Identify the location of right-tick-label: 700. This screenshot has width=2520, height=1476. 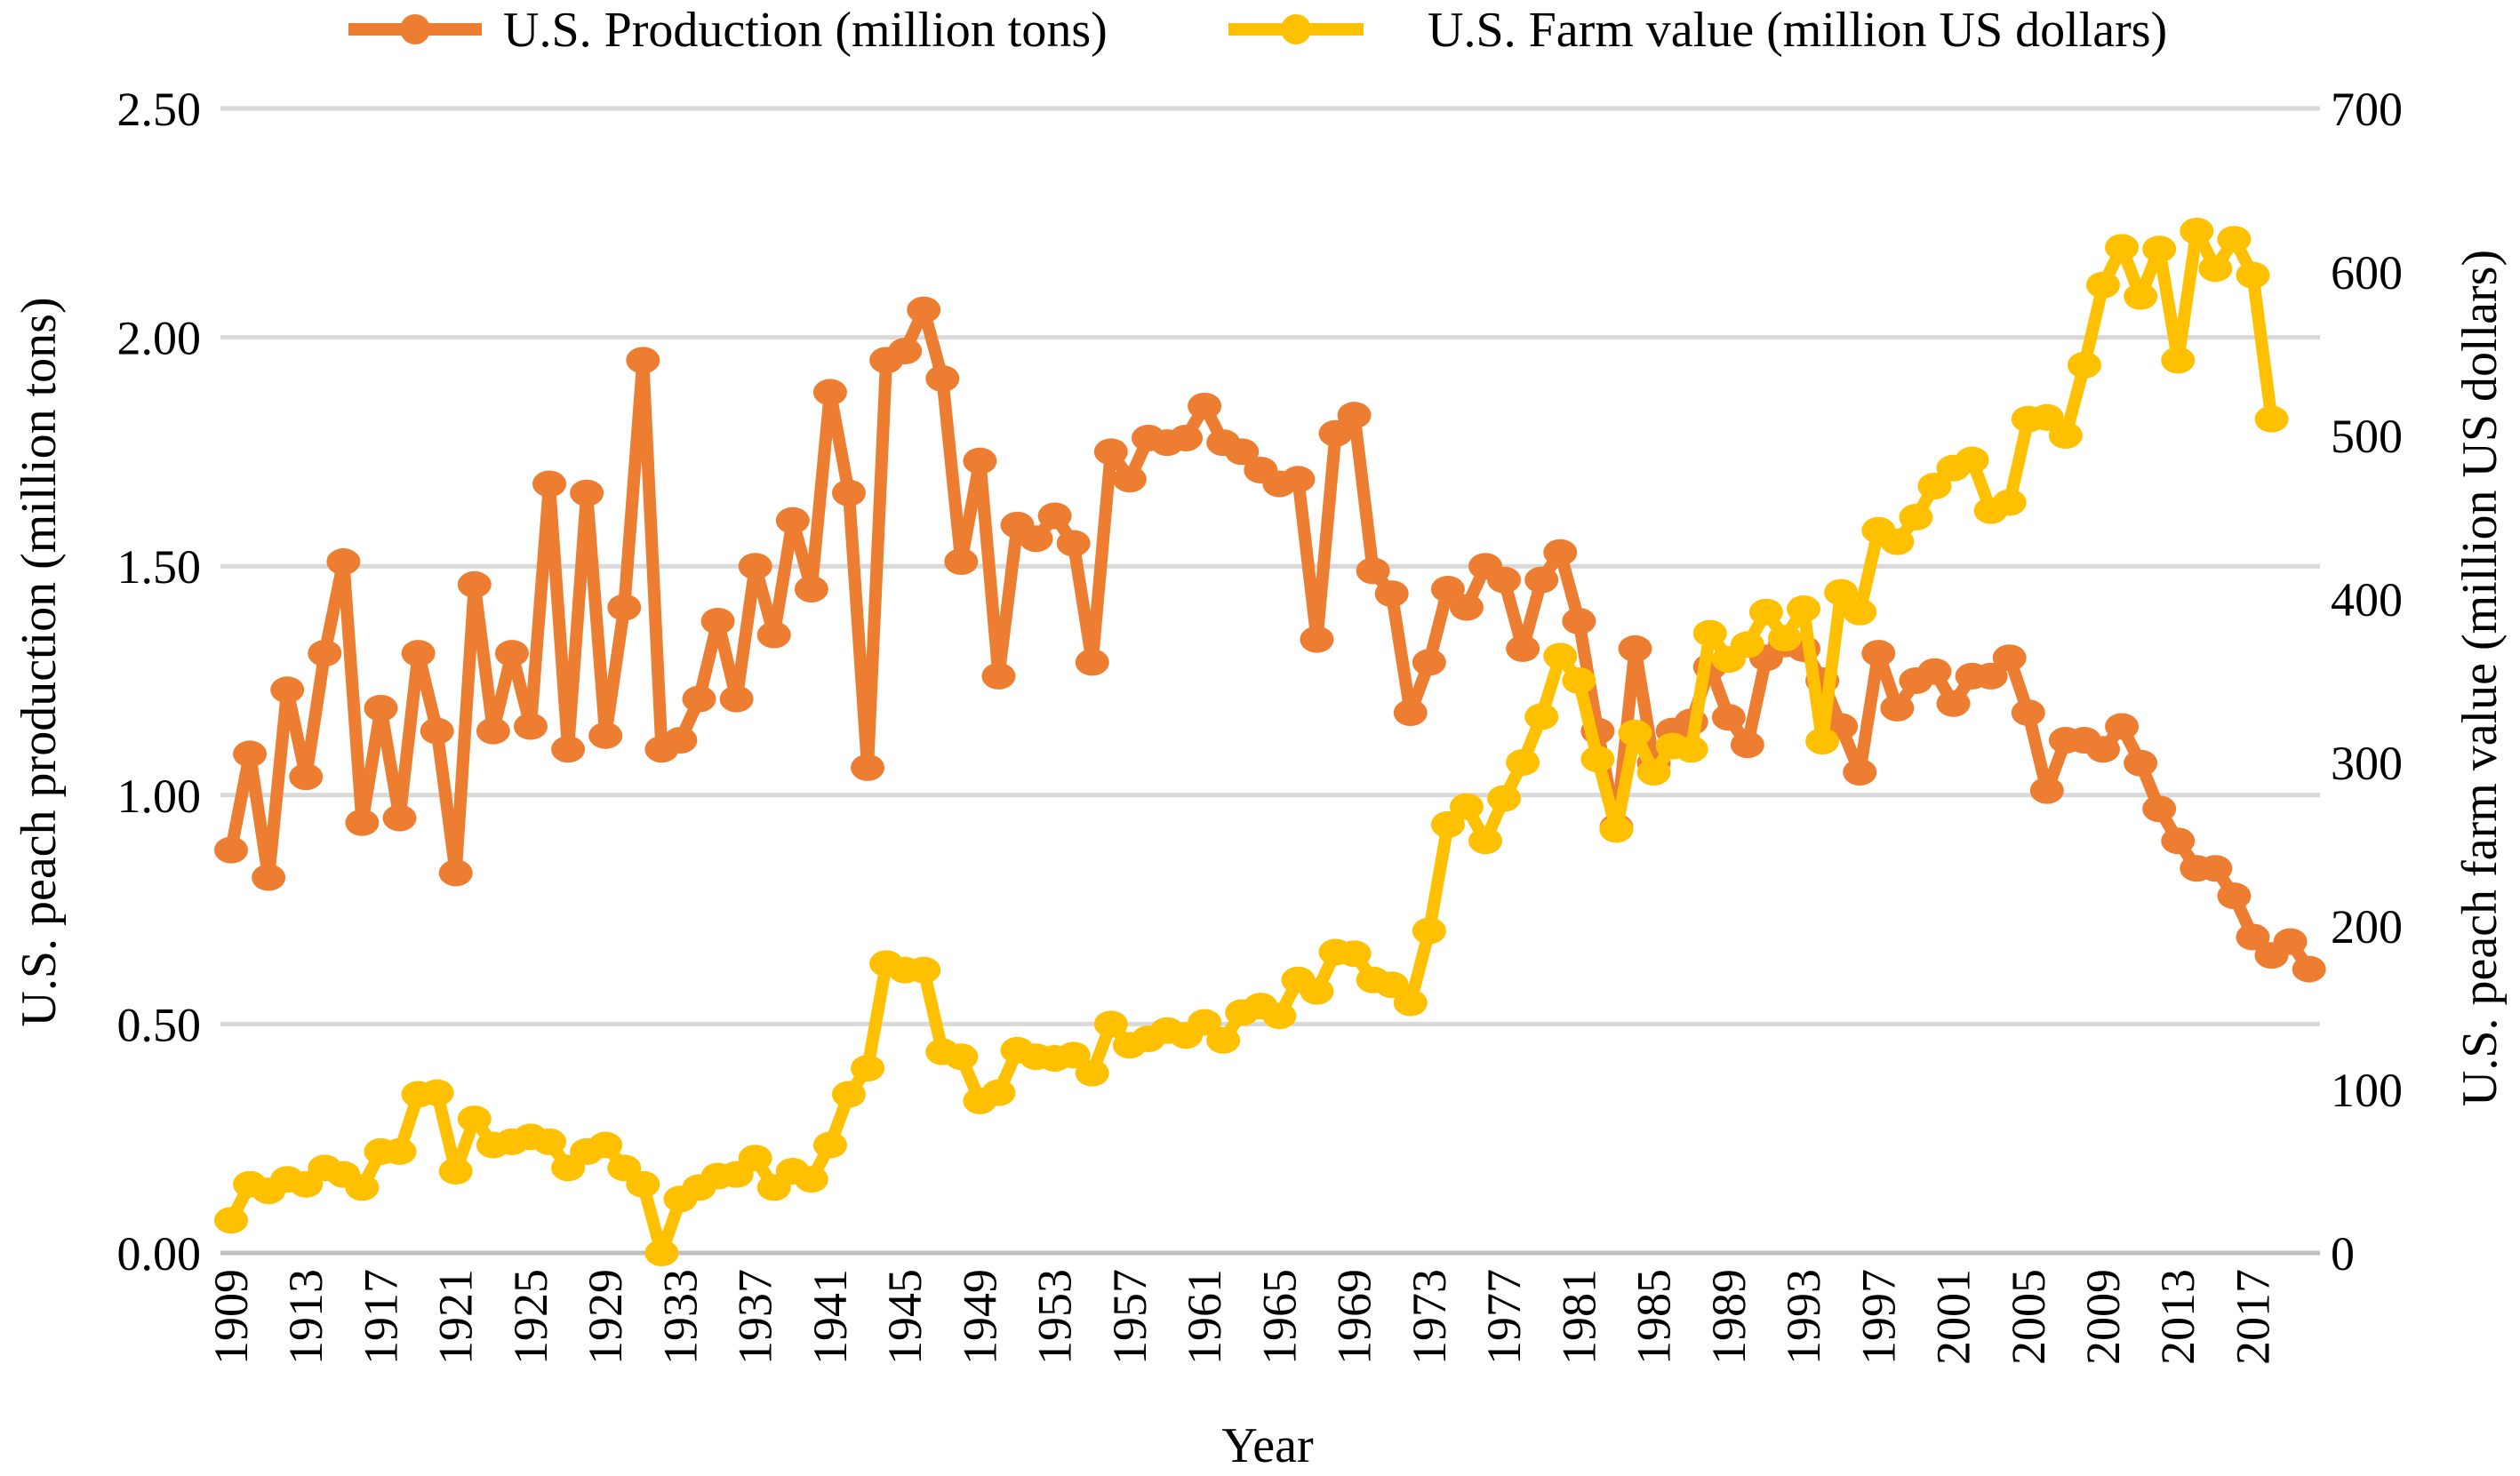
(2367, 109).